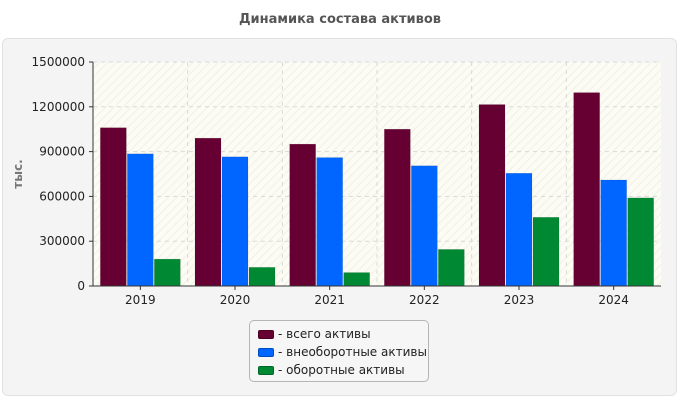  I want to click on x-tick-label: 2020, so click(235, 300).